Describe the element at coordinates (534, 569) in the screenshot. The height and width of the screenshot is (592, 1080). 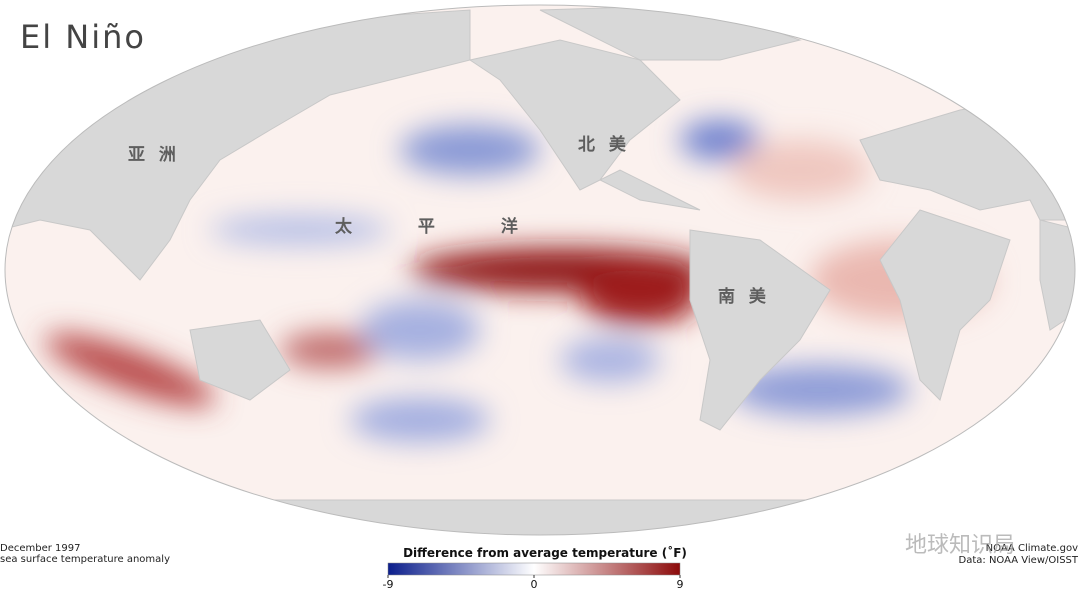
I see `colorbar` at that location.